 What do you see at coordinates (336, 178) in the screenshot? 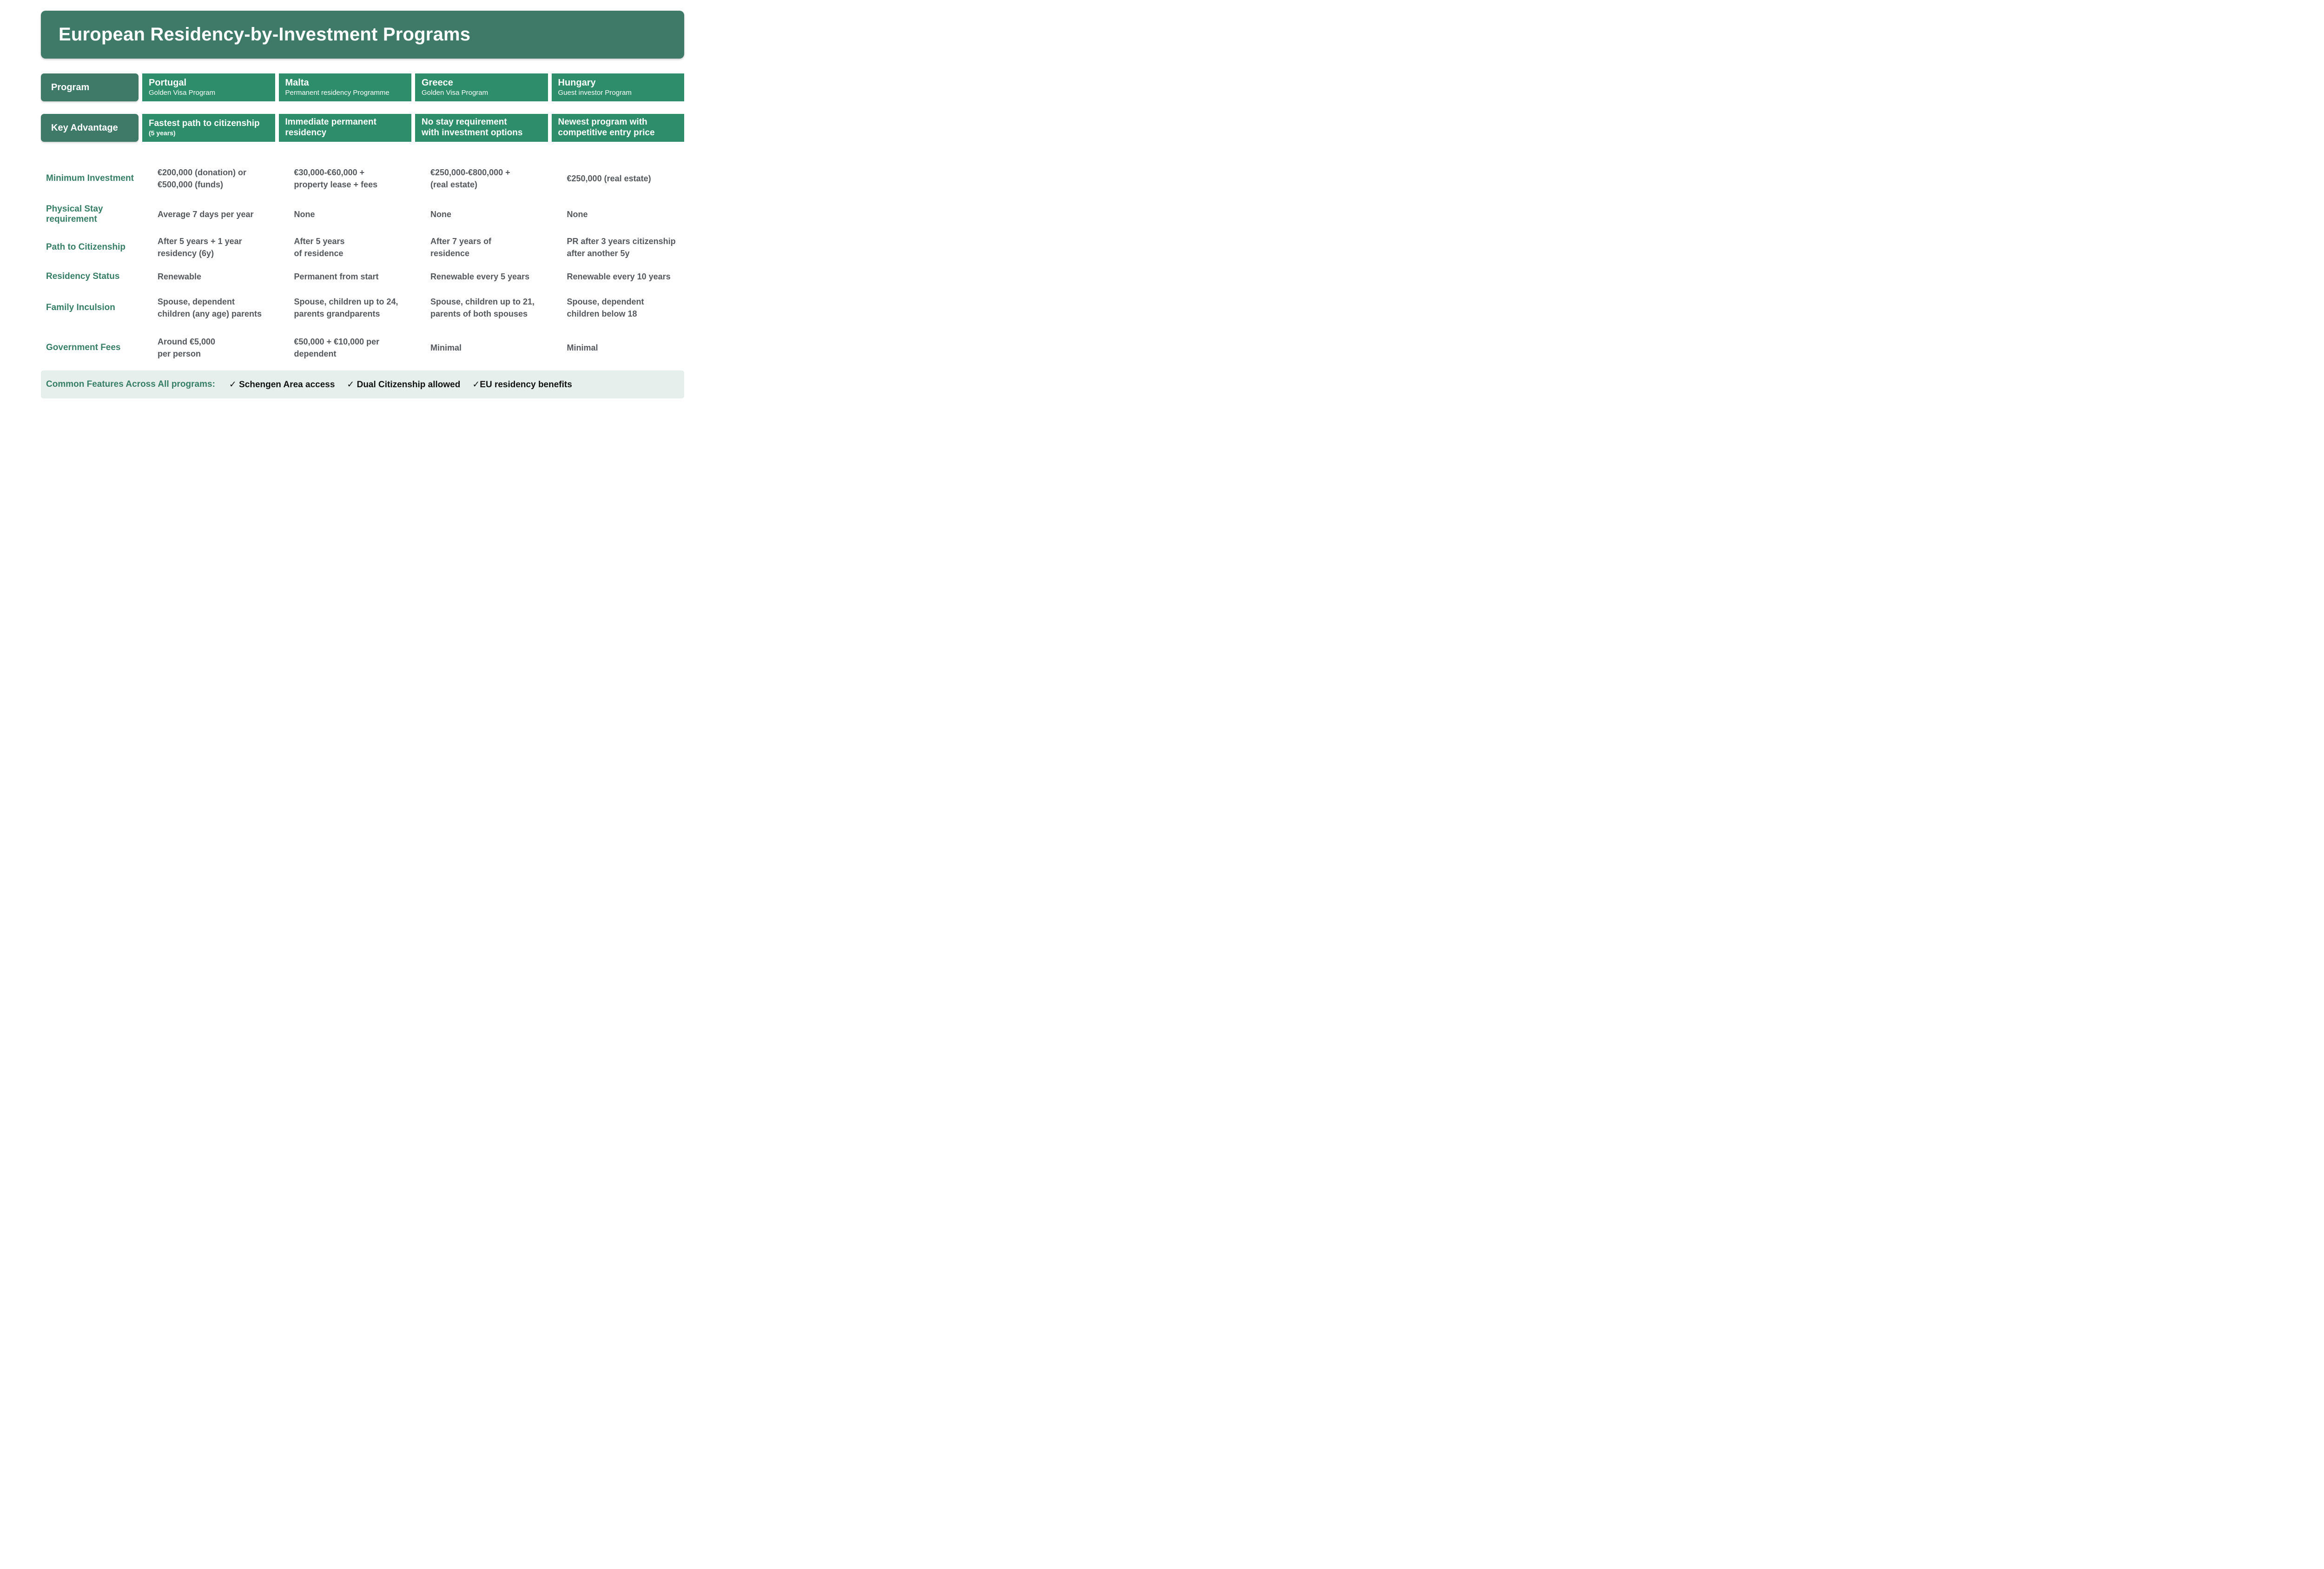
I see `table-cell: €30,000-€60,000 + property lease + fees` at bounding box center [336, 178].